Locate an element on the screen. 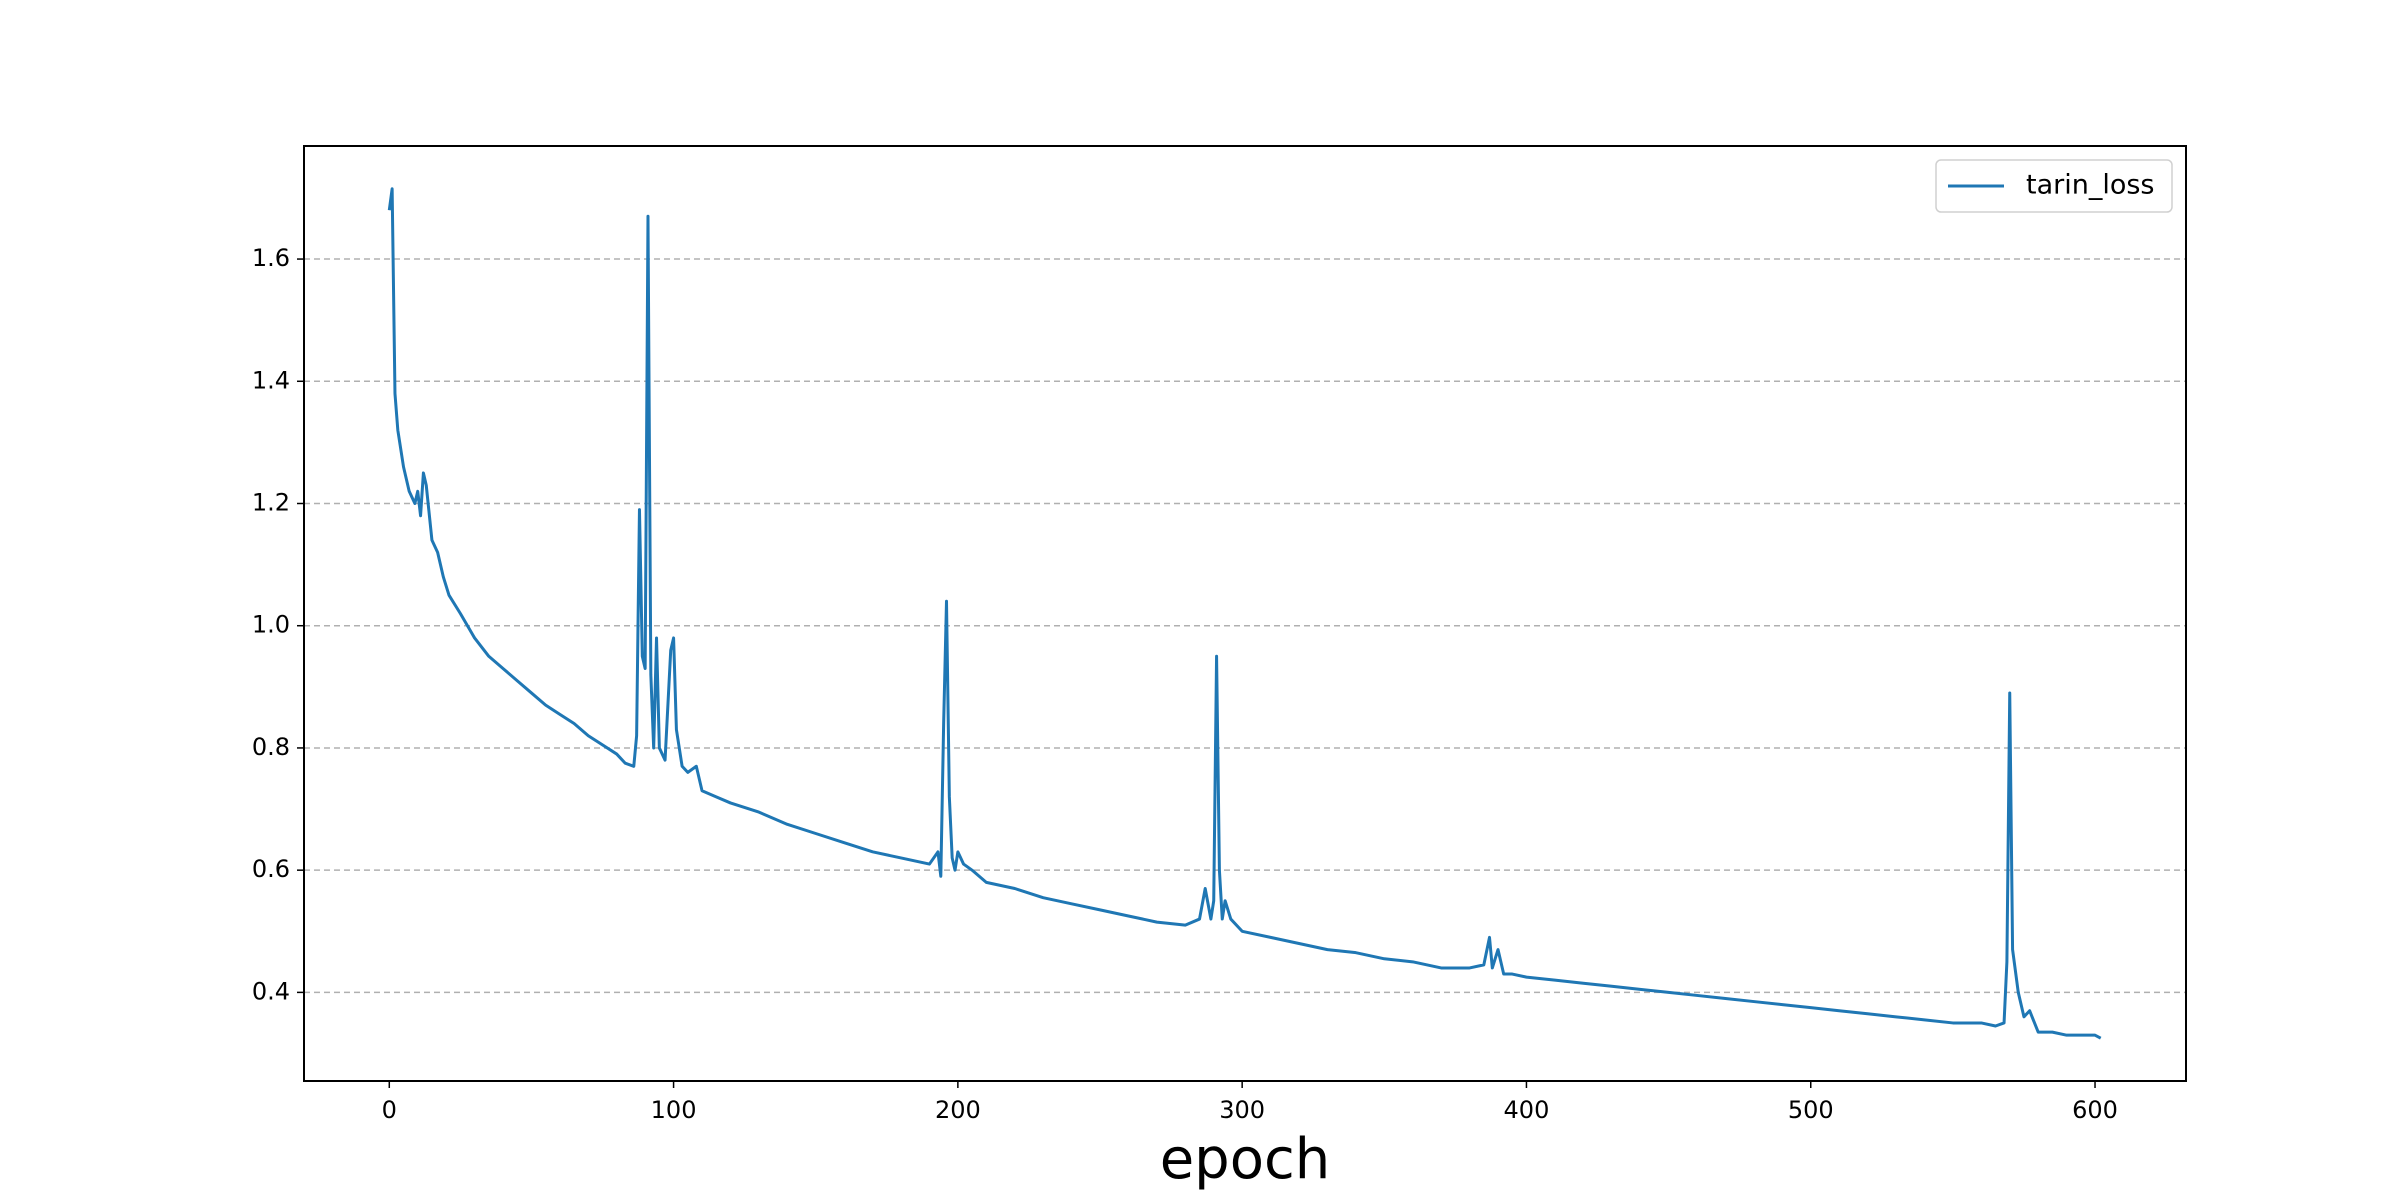  x-tick-label: 600 is located at coordinates (2095, 1110).